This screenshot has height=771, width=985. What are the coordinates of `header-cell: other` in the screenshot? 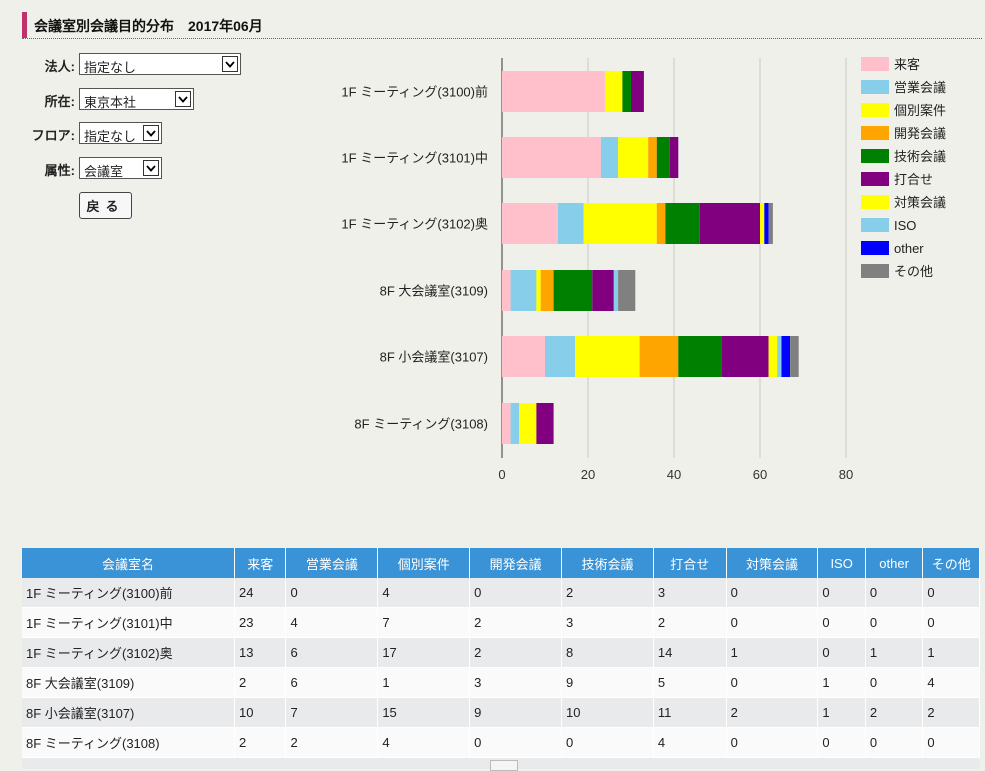 It's located at (894, 563).